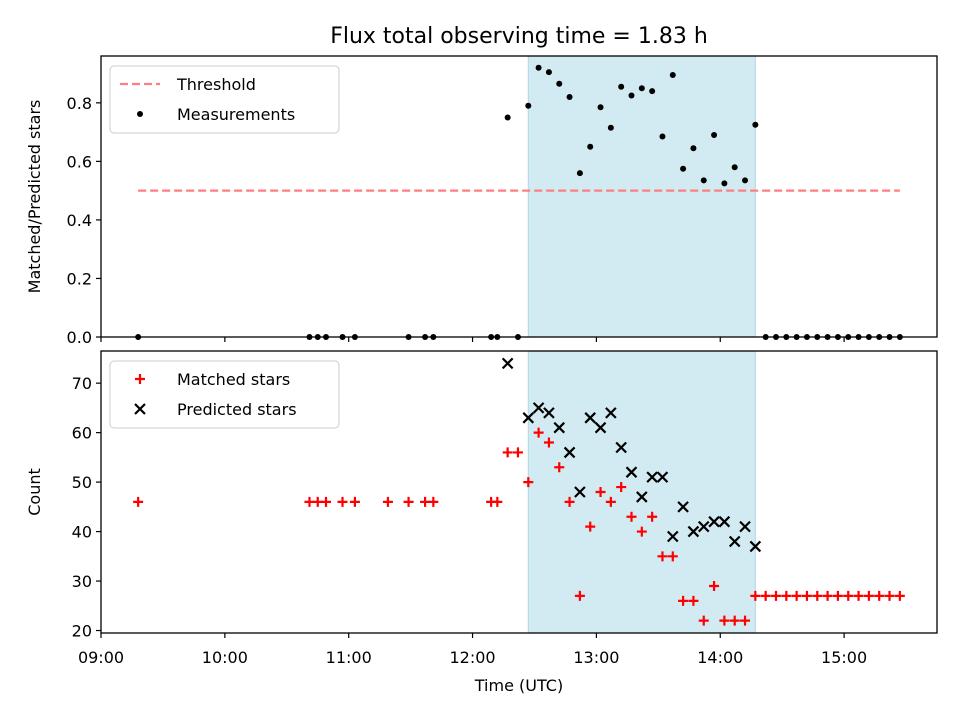 This screenshot has width=960, height=720. I want to click on x-tick-label: 13:00, so click(596, 657).